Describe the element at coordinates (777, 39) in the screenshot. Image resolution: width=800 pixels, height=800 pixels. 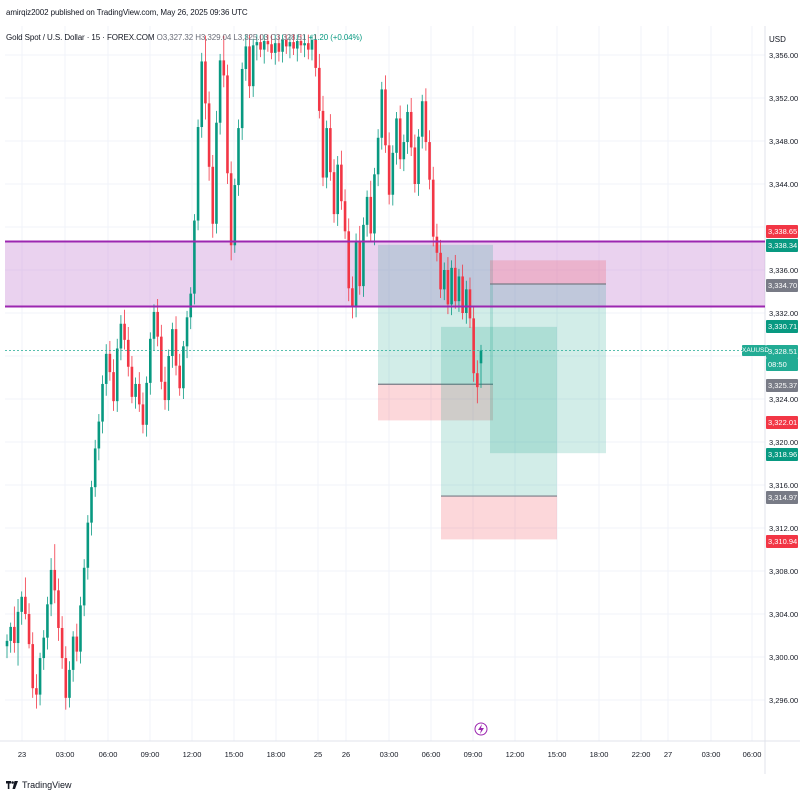
I see `currency-label: USD` at that location.